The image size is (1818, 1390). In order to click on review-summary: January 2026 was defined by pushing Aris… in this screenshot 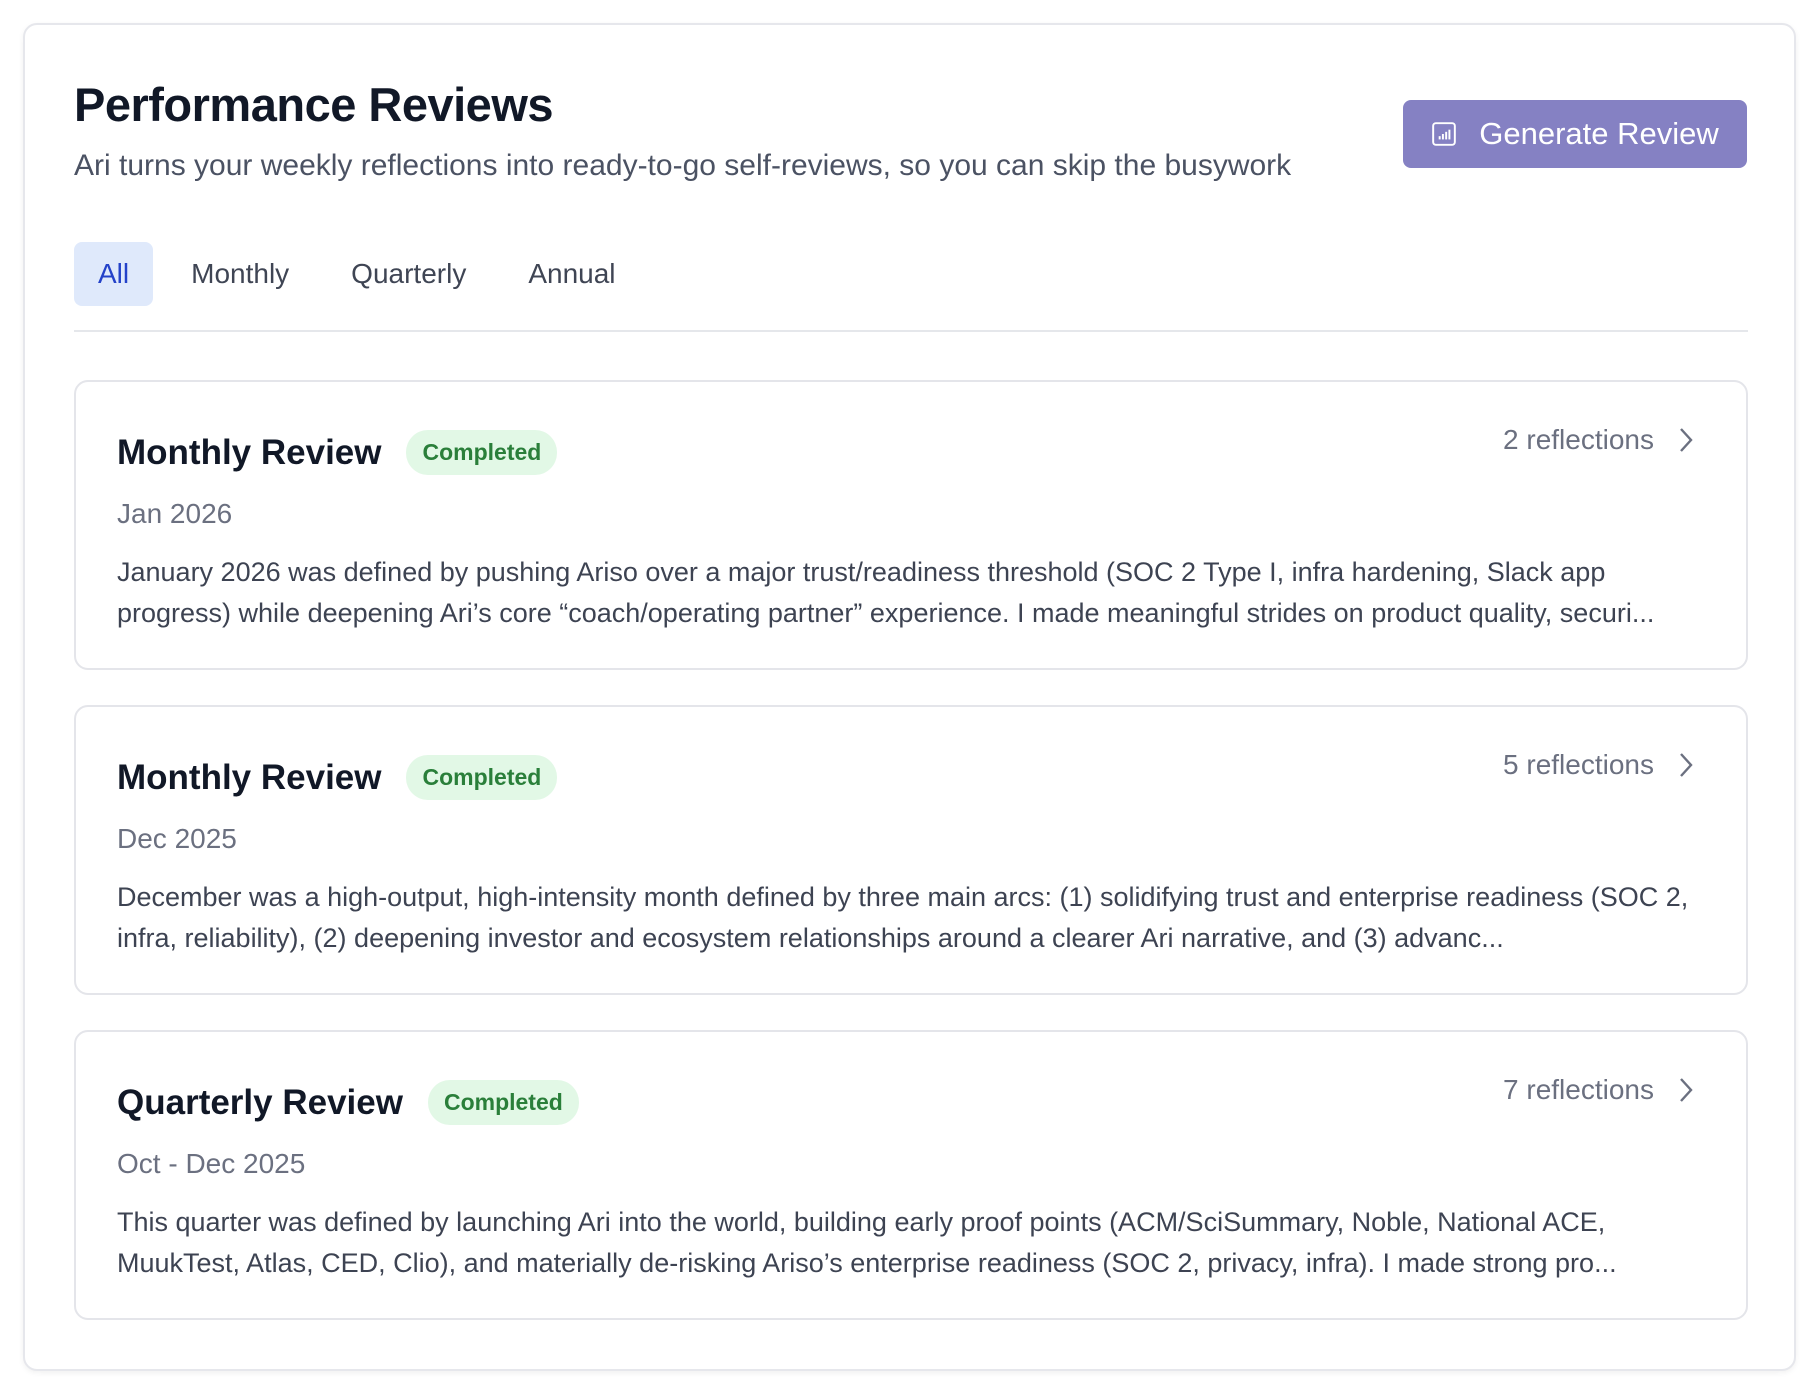, I will do `click(886, 592)`.